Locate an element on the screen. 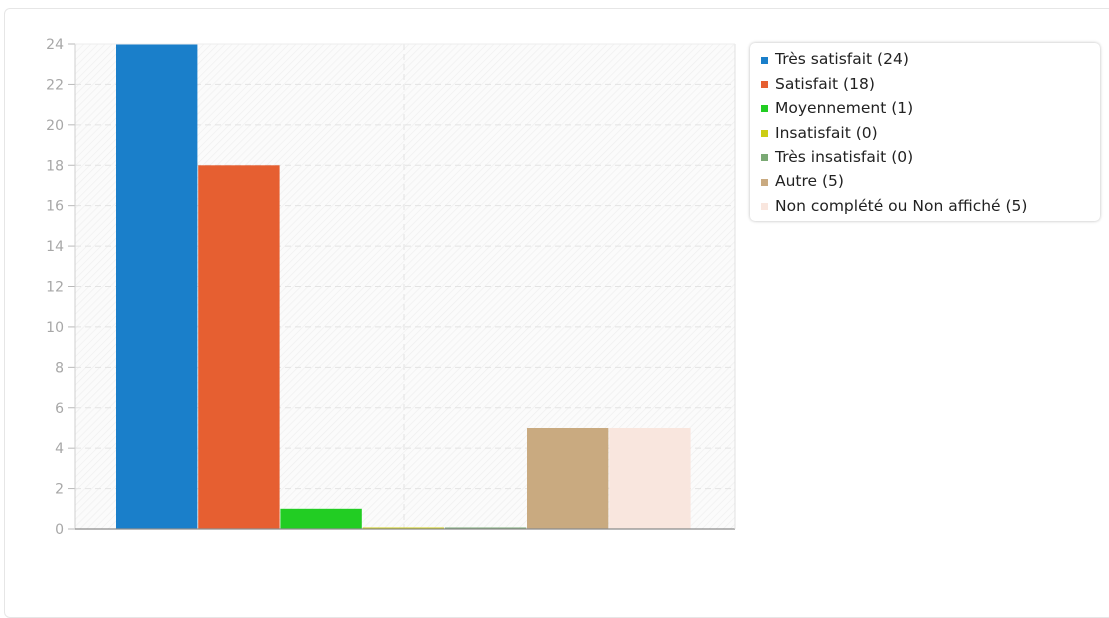  y-tick-label: 4 is located at coordinates (59, 449).